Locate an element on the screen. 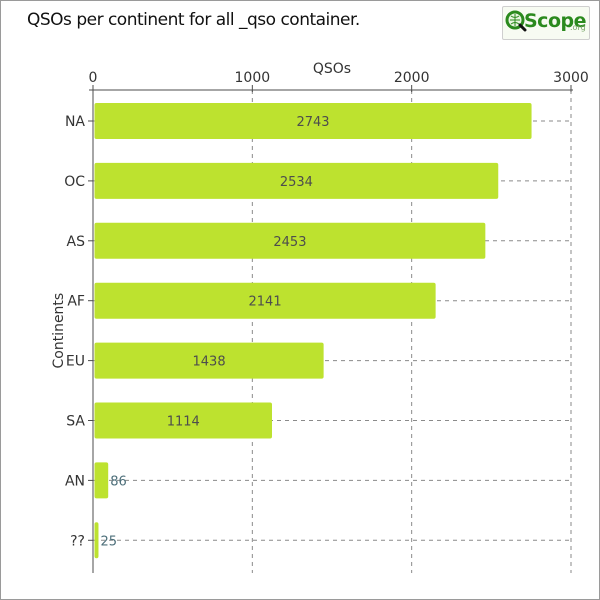 The height and width of the screenshot is (600, 600). category-label: AS is located at coordinates (76, 242).